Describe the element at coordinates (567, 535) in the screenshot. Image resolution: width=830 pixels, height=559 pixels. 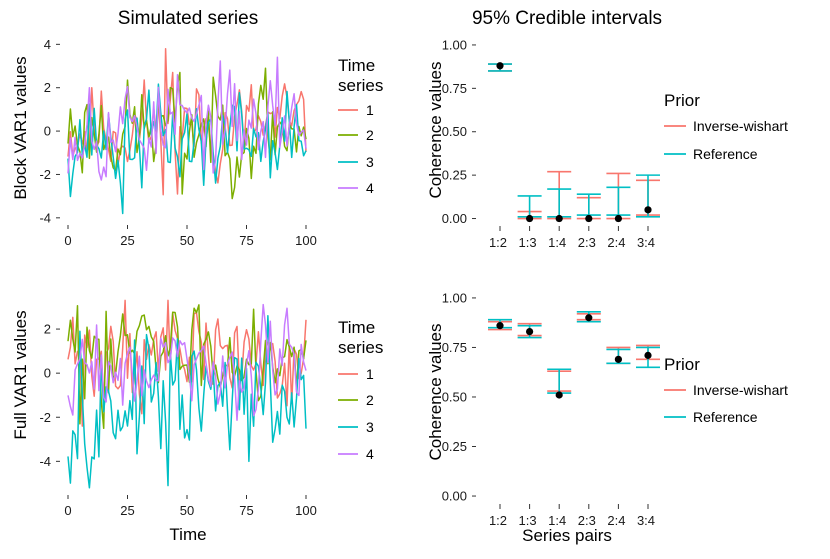
I see `coh-full-x-axis-title: Series pairs` at that location.